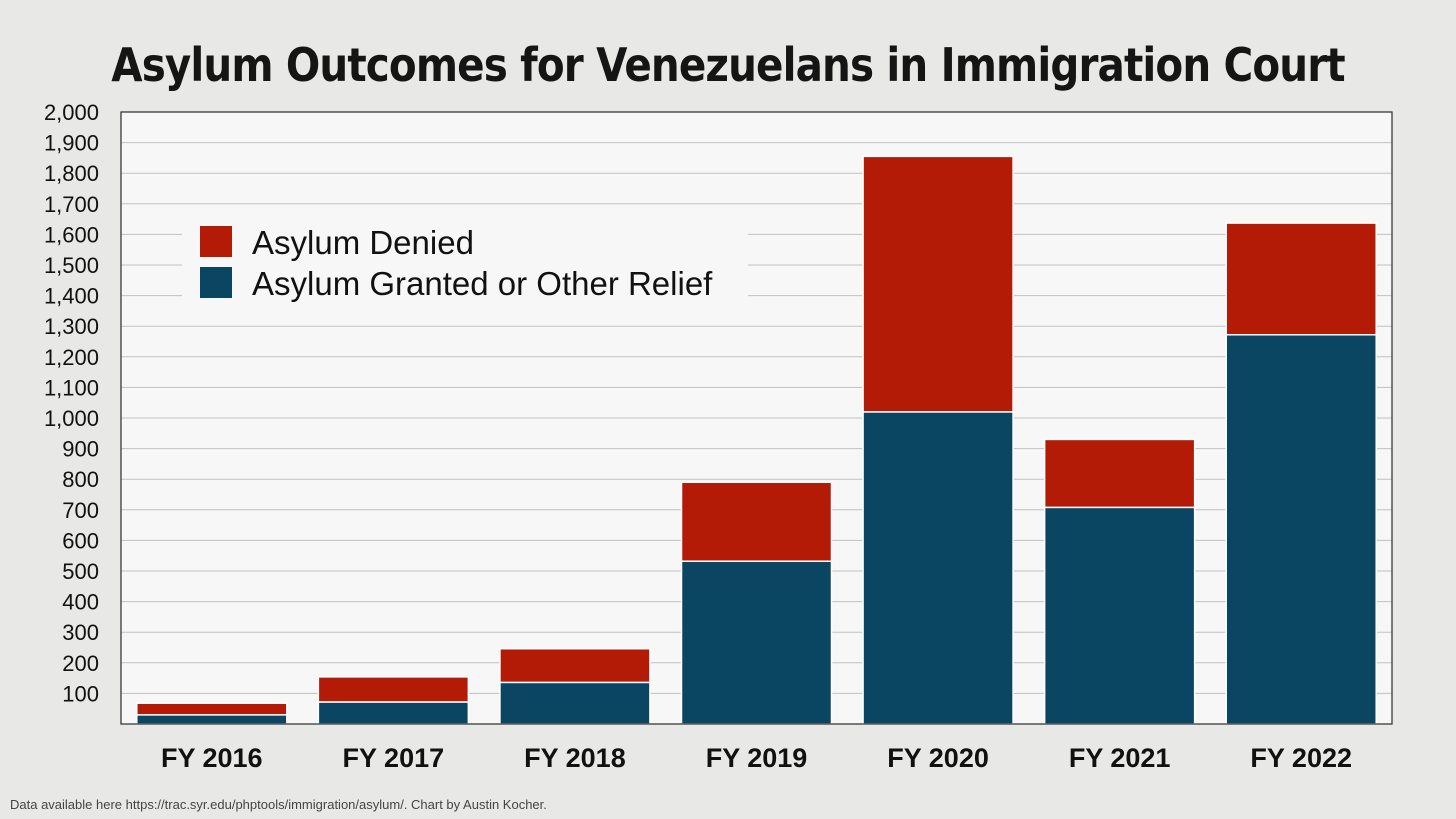  I want to click on x-tick-label: FY 2020, so click(938, 758).